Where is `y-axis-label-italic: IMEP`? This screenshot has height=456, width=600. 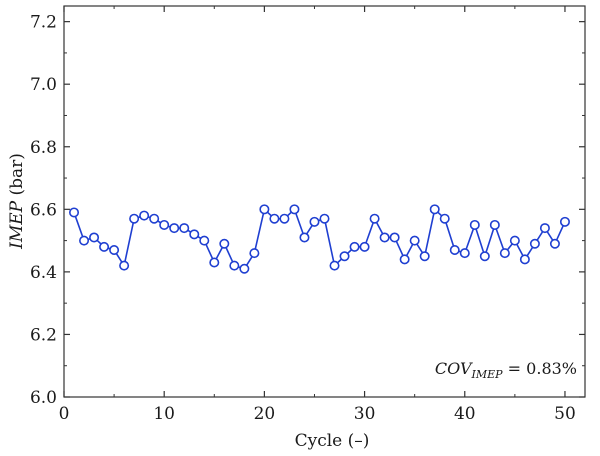
y-axis-label-italic: IMEP is located at coordinates (17, 225).